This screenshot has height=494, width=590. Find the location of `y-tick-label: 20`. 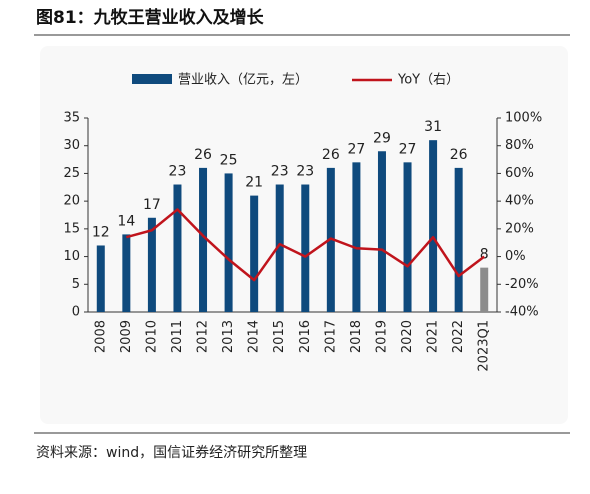

y-tick-label: 20 is located at coordinates (71, 201).